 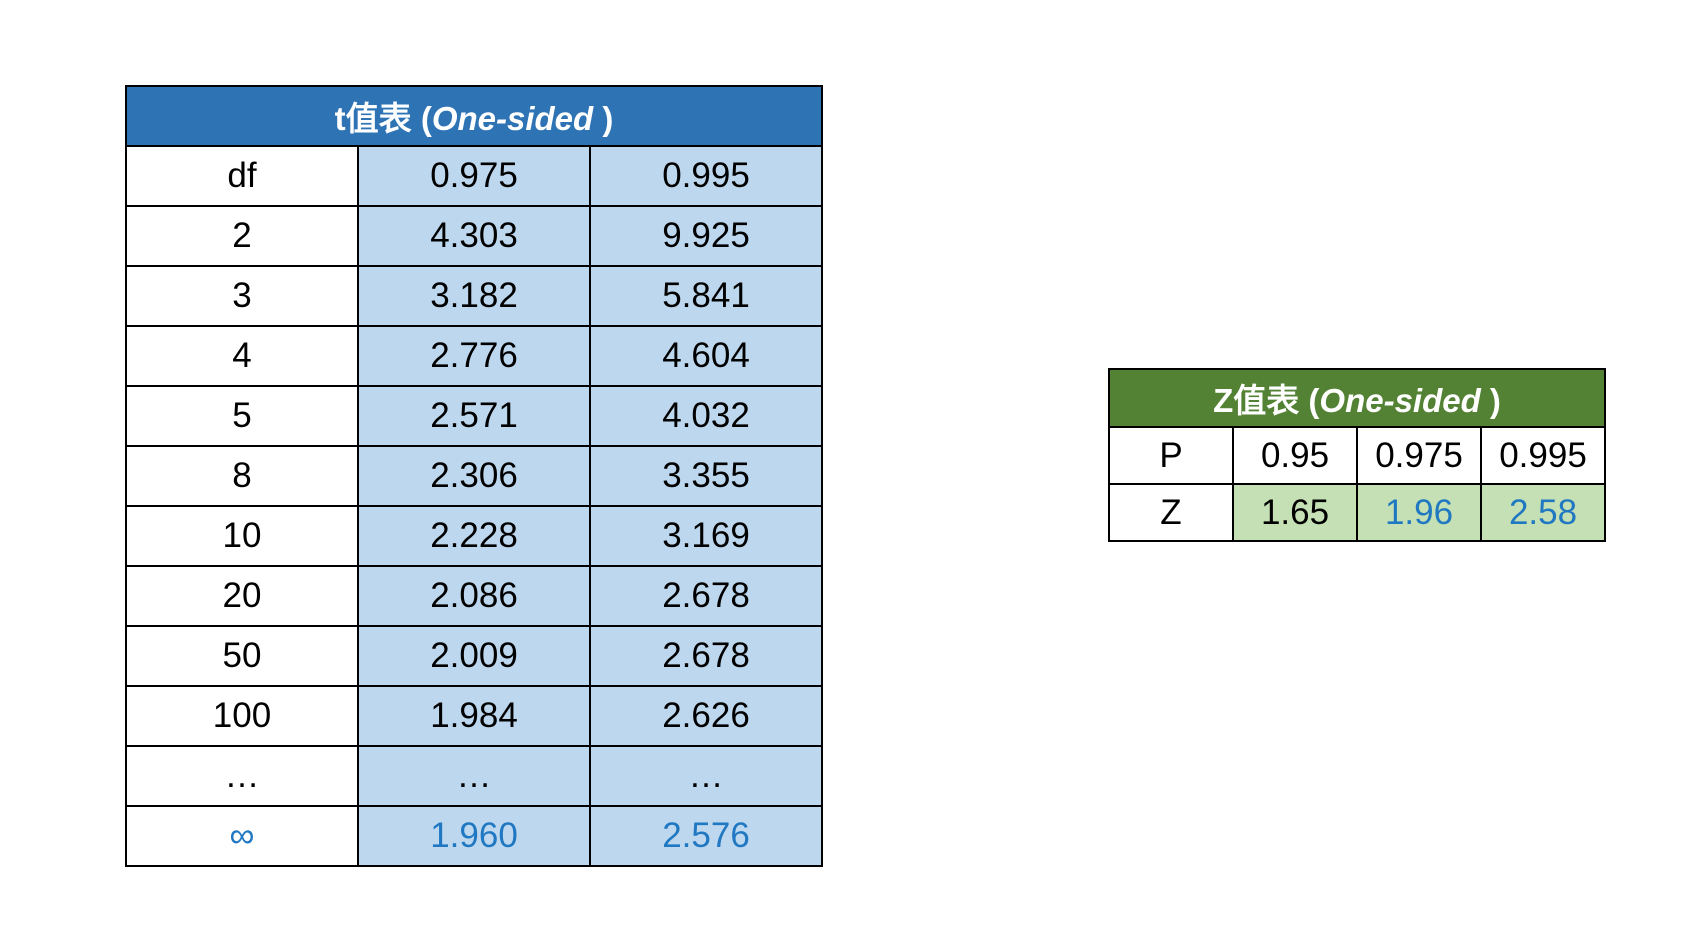 What do you see at coordinates (1171, 455) in the screenshot?
I see `p-label-cell: P` at bounding box center [1171, 455].